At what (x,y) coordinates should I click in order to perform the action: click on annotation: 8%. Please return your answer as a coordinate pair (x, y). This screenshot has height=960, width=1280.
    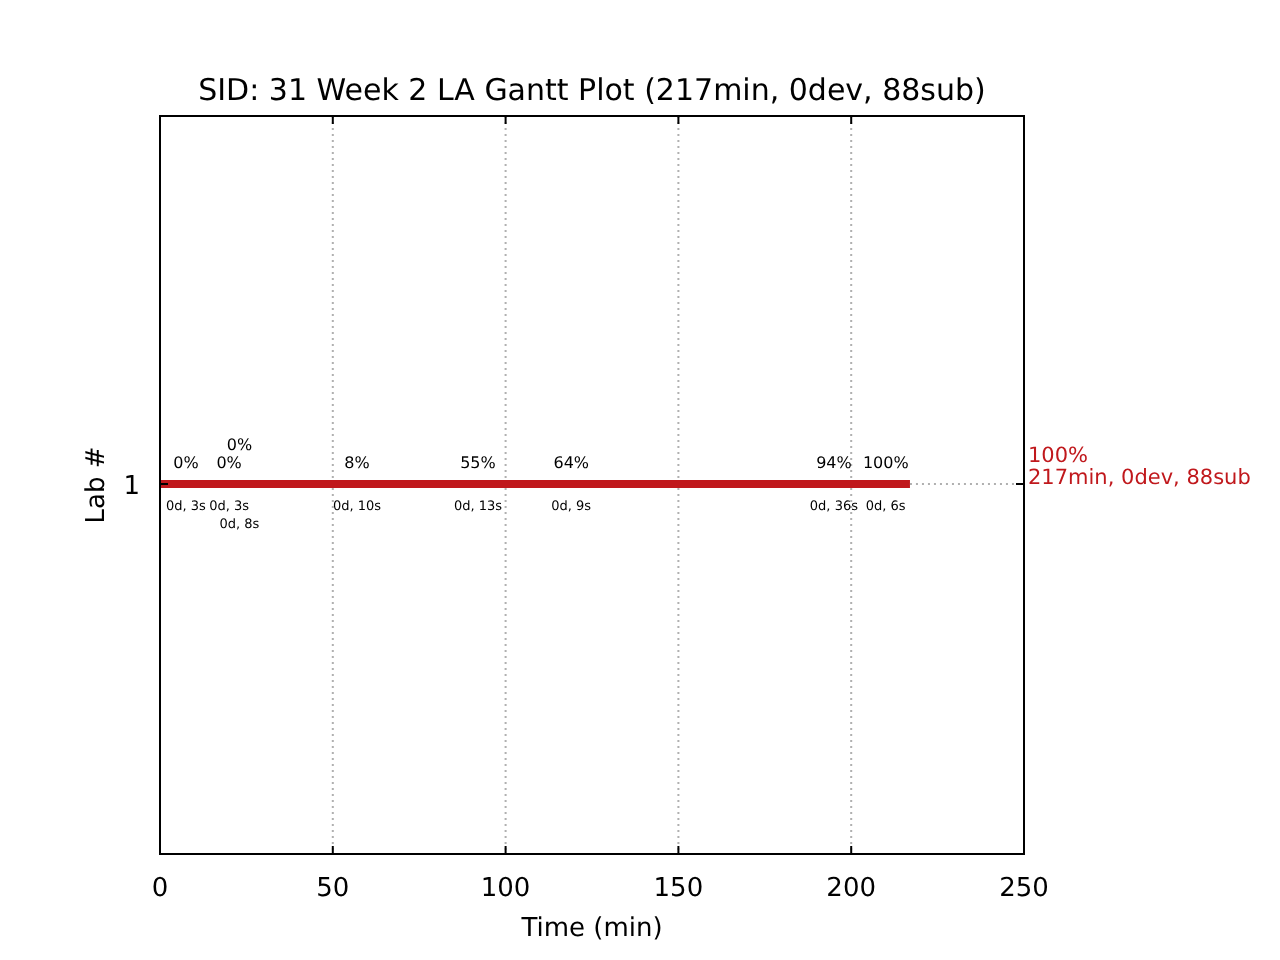
    Looking at the image, I should click on (357, 463).